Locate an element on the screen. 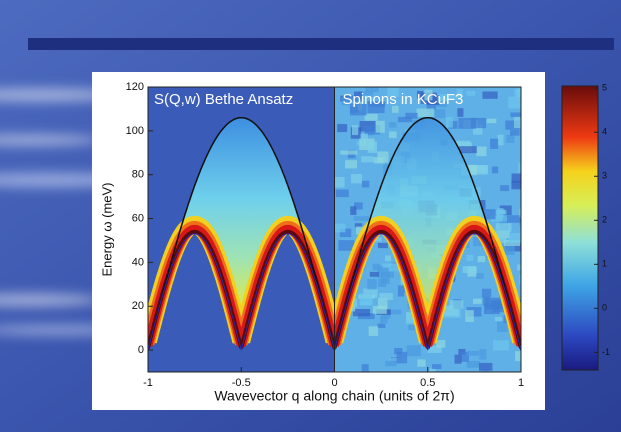 Image resolution: width=621 pixels, height=432 pixels. x-tick-label: 0.5 is located at coordinates (427, 383).